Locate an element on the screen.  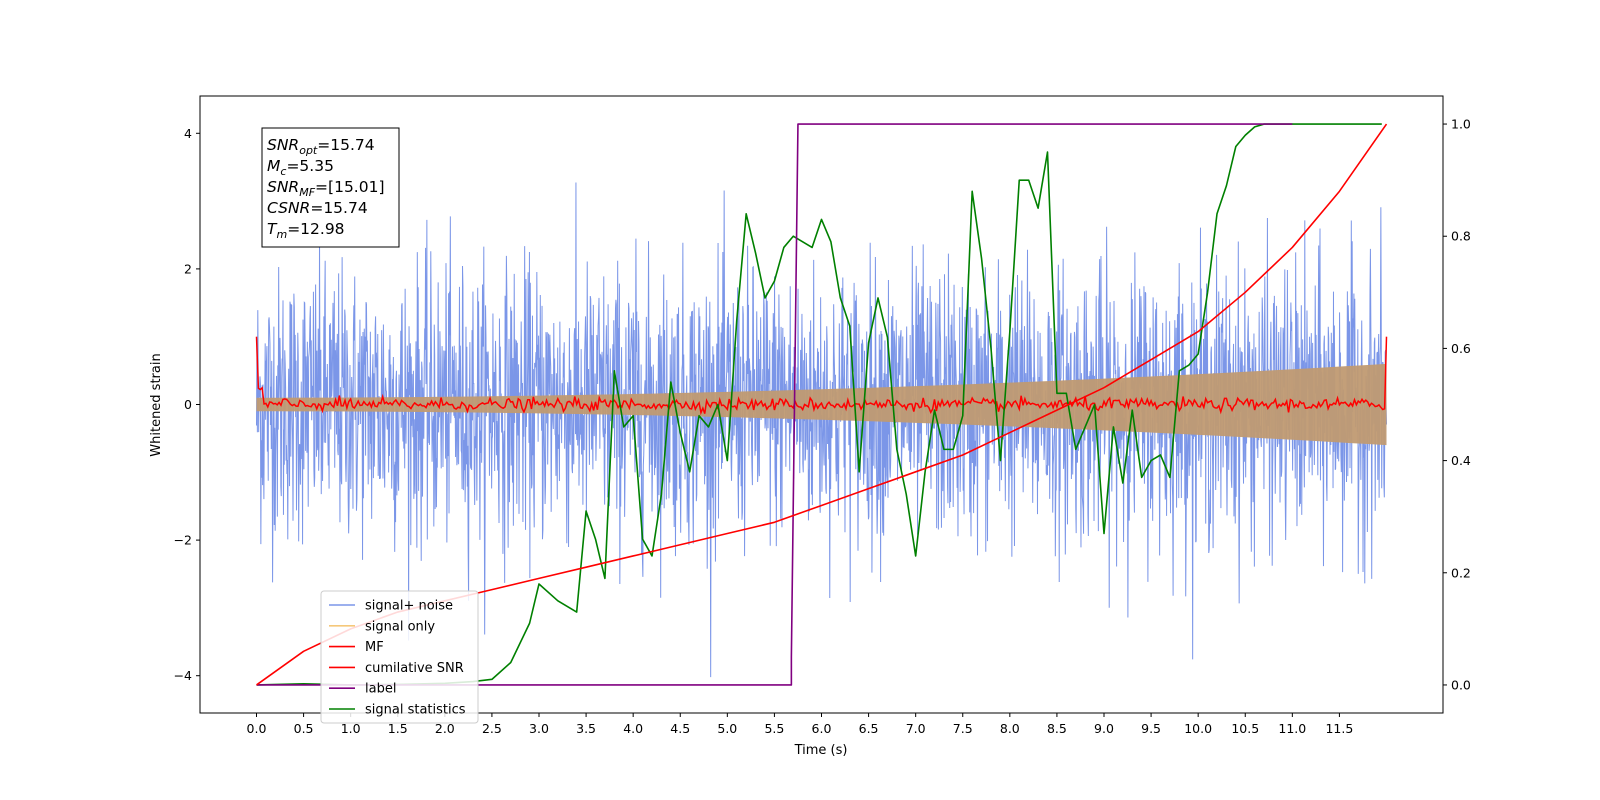
annotation-frame is located at coordinates (330, 187).